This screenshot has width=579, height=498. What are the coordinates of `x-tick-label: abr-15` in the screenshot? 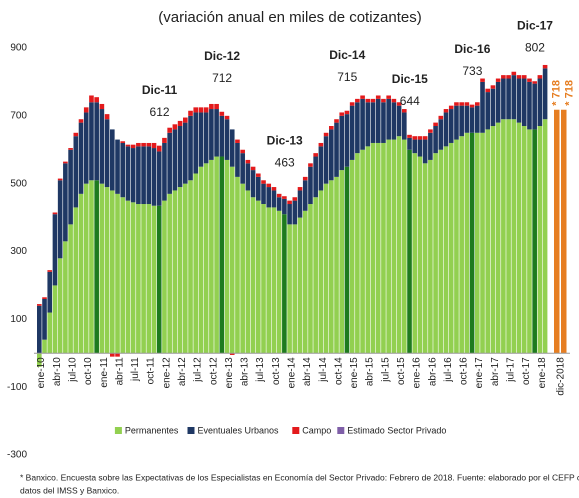 It's located at (370, 371).